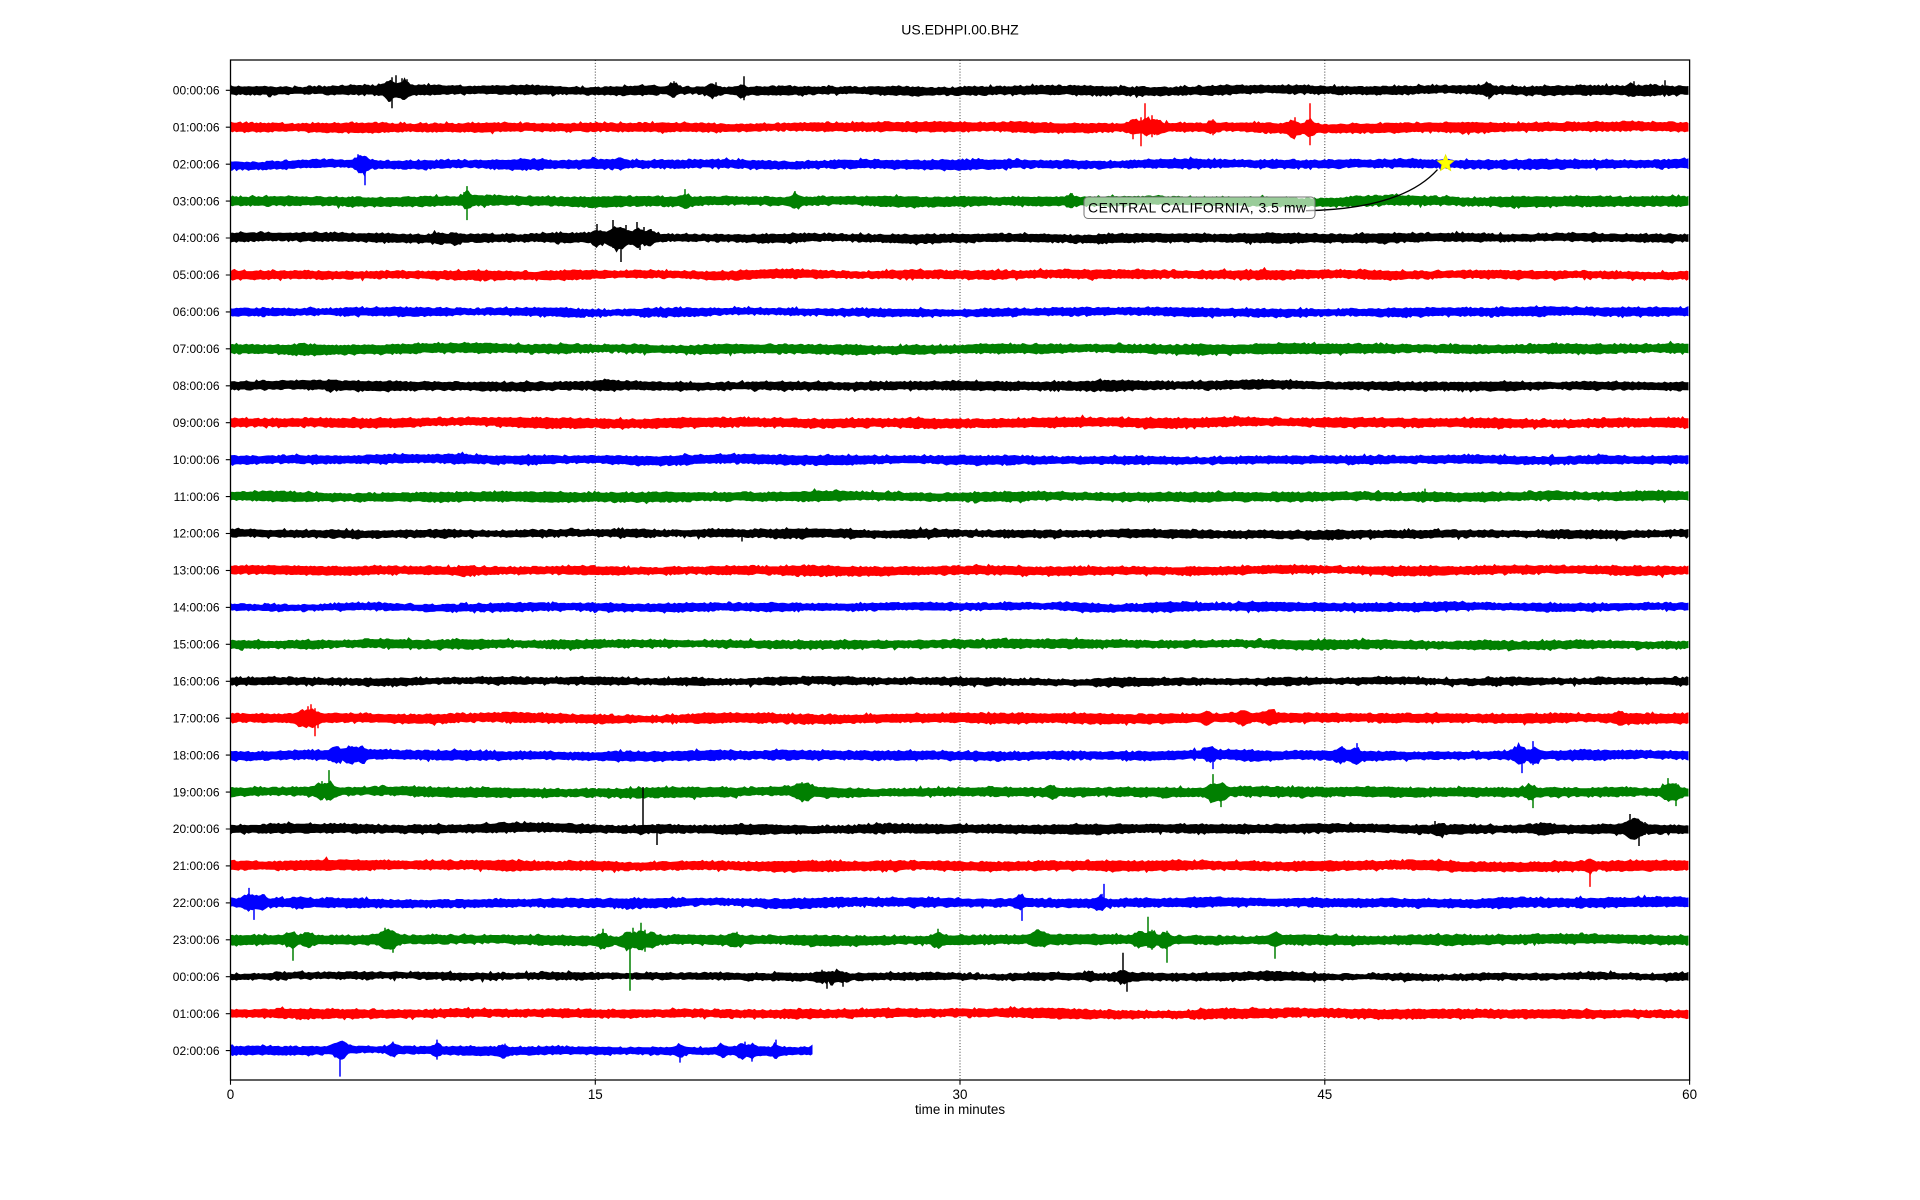 This screenshot has width=1920, height=1200. I want to click on svg-text: 45, so click(1324, 1094).